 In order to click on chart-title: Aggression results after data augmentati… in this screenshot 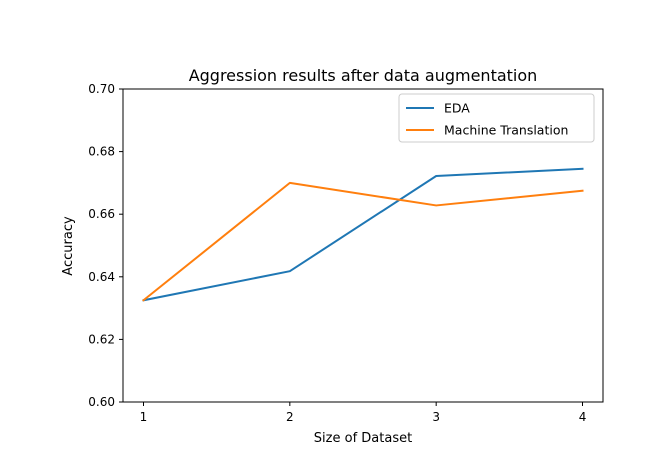, I will do `click(363, 75)`.